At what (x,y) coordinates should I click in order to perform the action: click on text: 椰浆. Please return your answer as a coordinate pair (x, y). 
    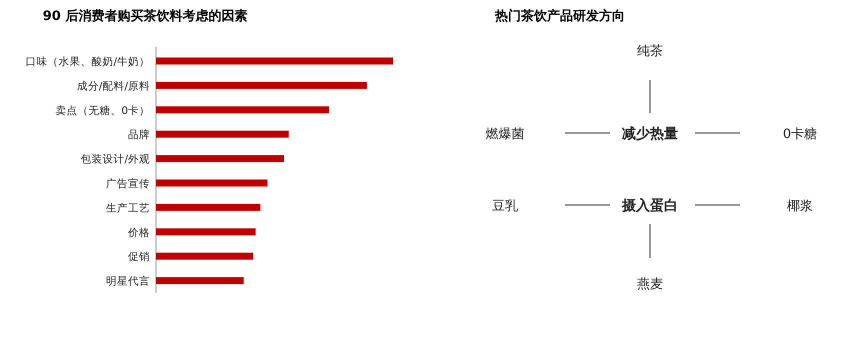
    Looking at the image, I should click on (800, 206).